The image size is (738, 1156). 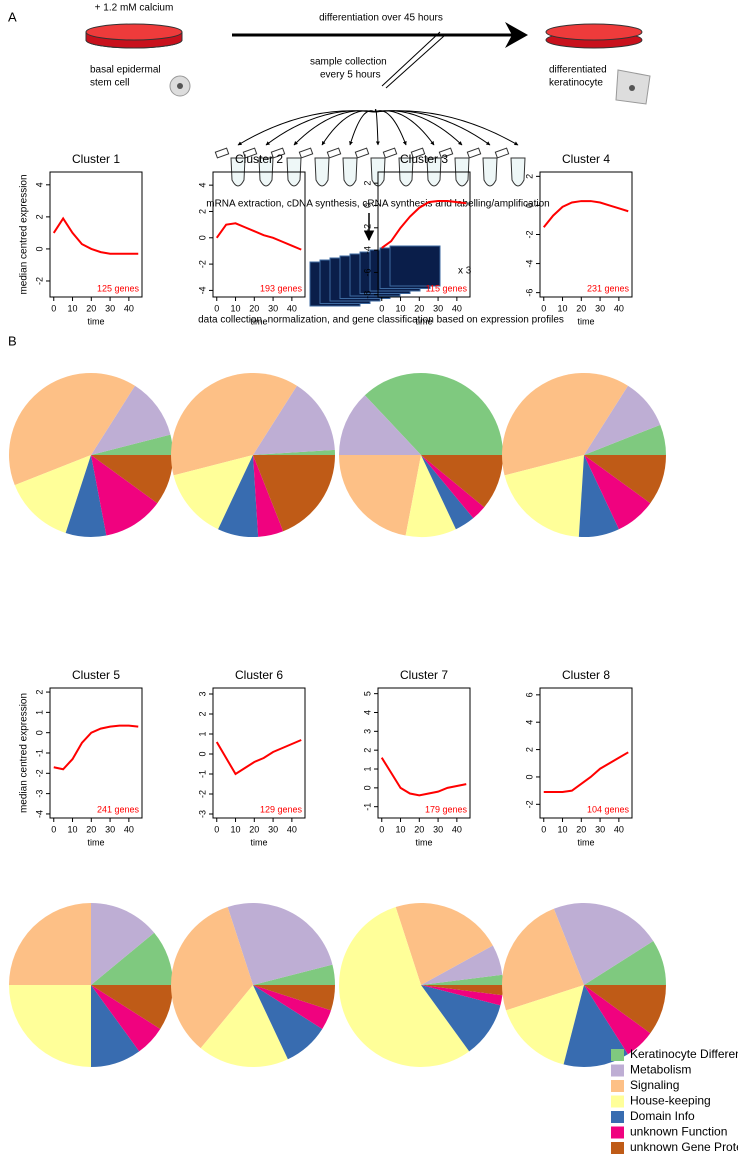 I want to click on chart-title: Cluster 6, so click(x=259, y=675).